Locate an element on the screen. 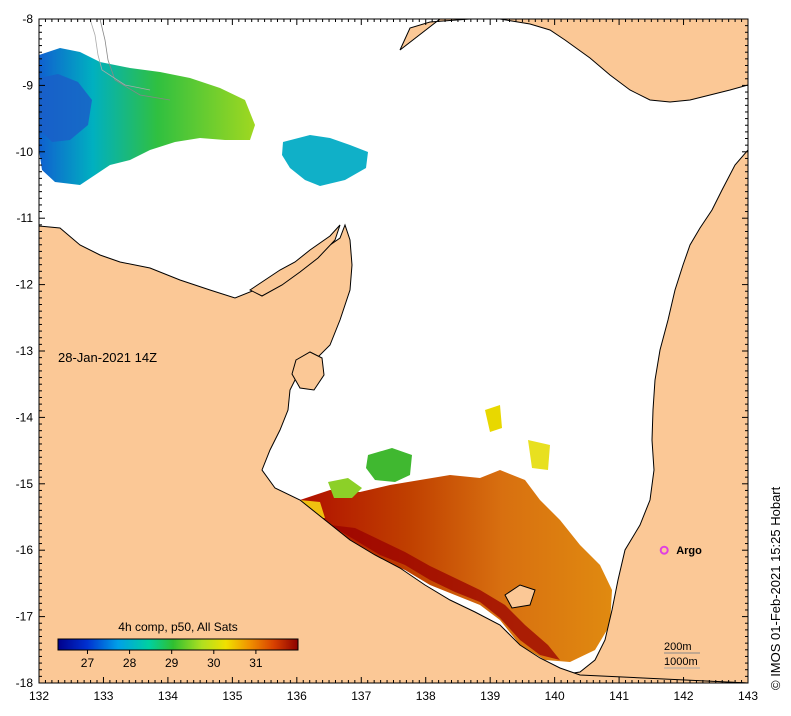 This screenshot has height=716, width=791. sst-north-east-patch is located at coordinates (325, 160).